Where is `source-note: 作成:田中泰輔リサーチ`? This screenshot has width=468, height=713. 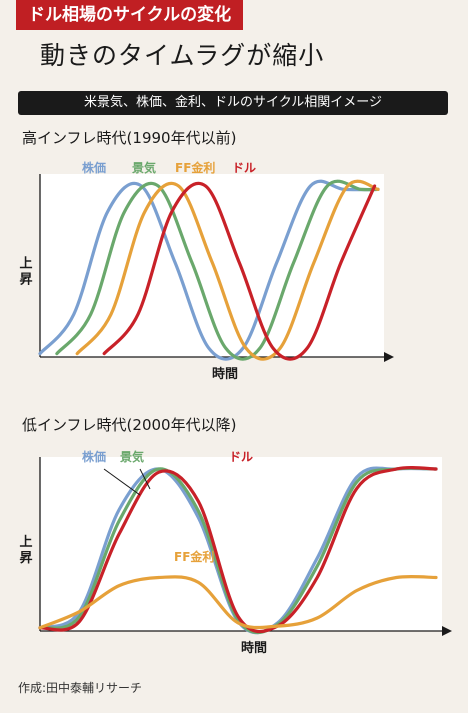
source-note: 作成:田中泰輔リサーチ is located at coordinates (80, 688).